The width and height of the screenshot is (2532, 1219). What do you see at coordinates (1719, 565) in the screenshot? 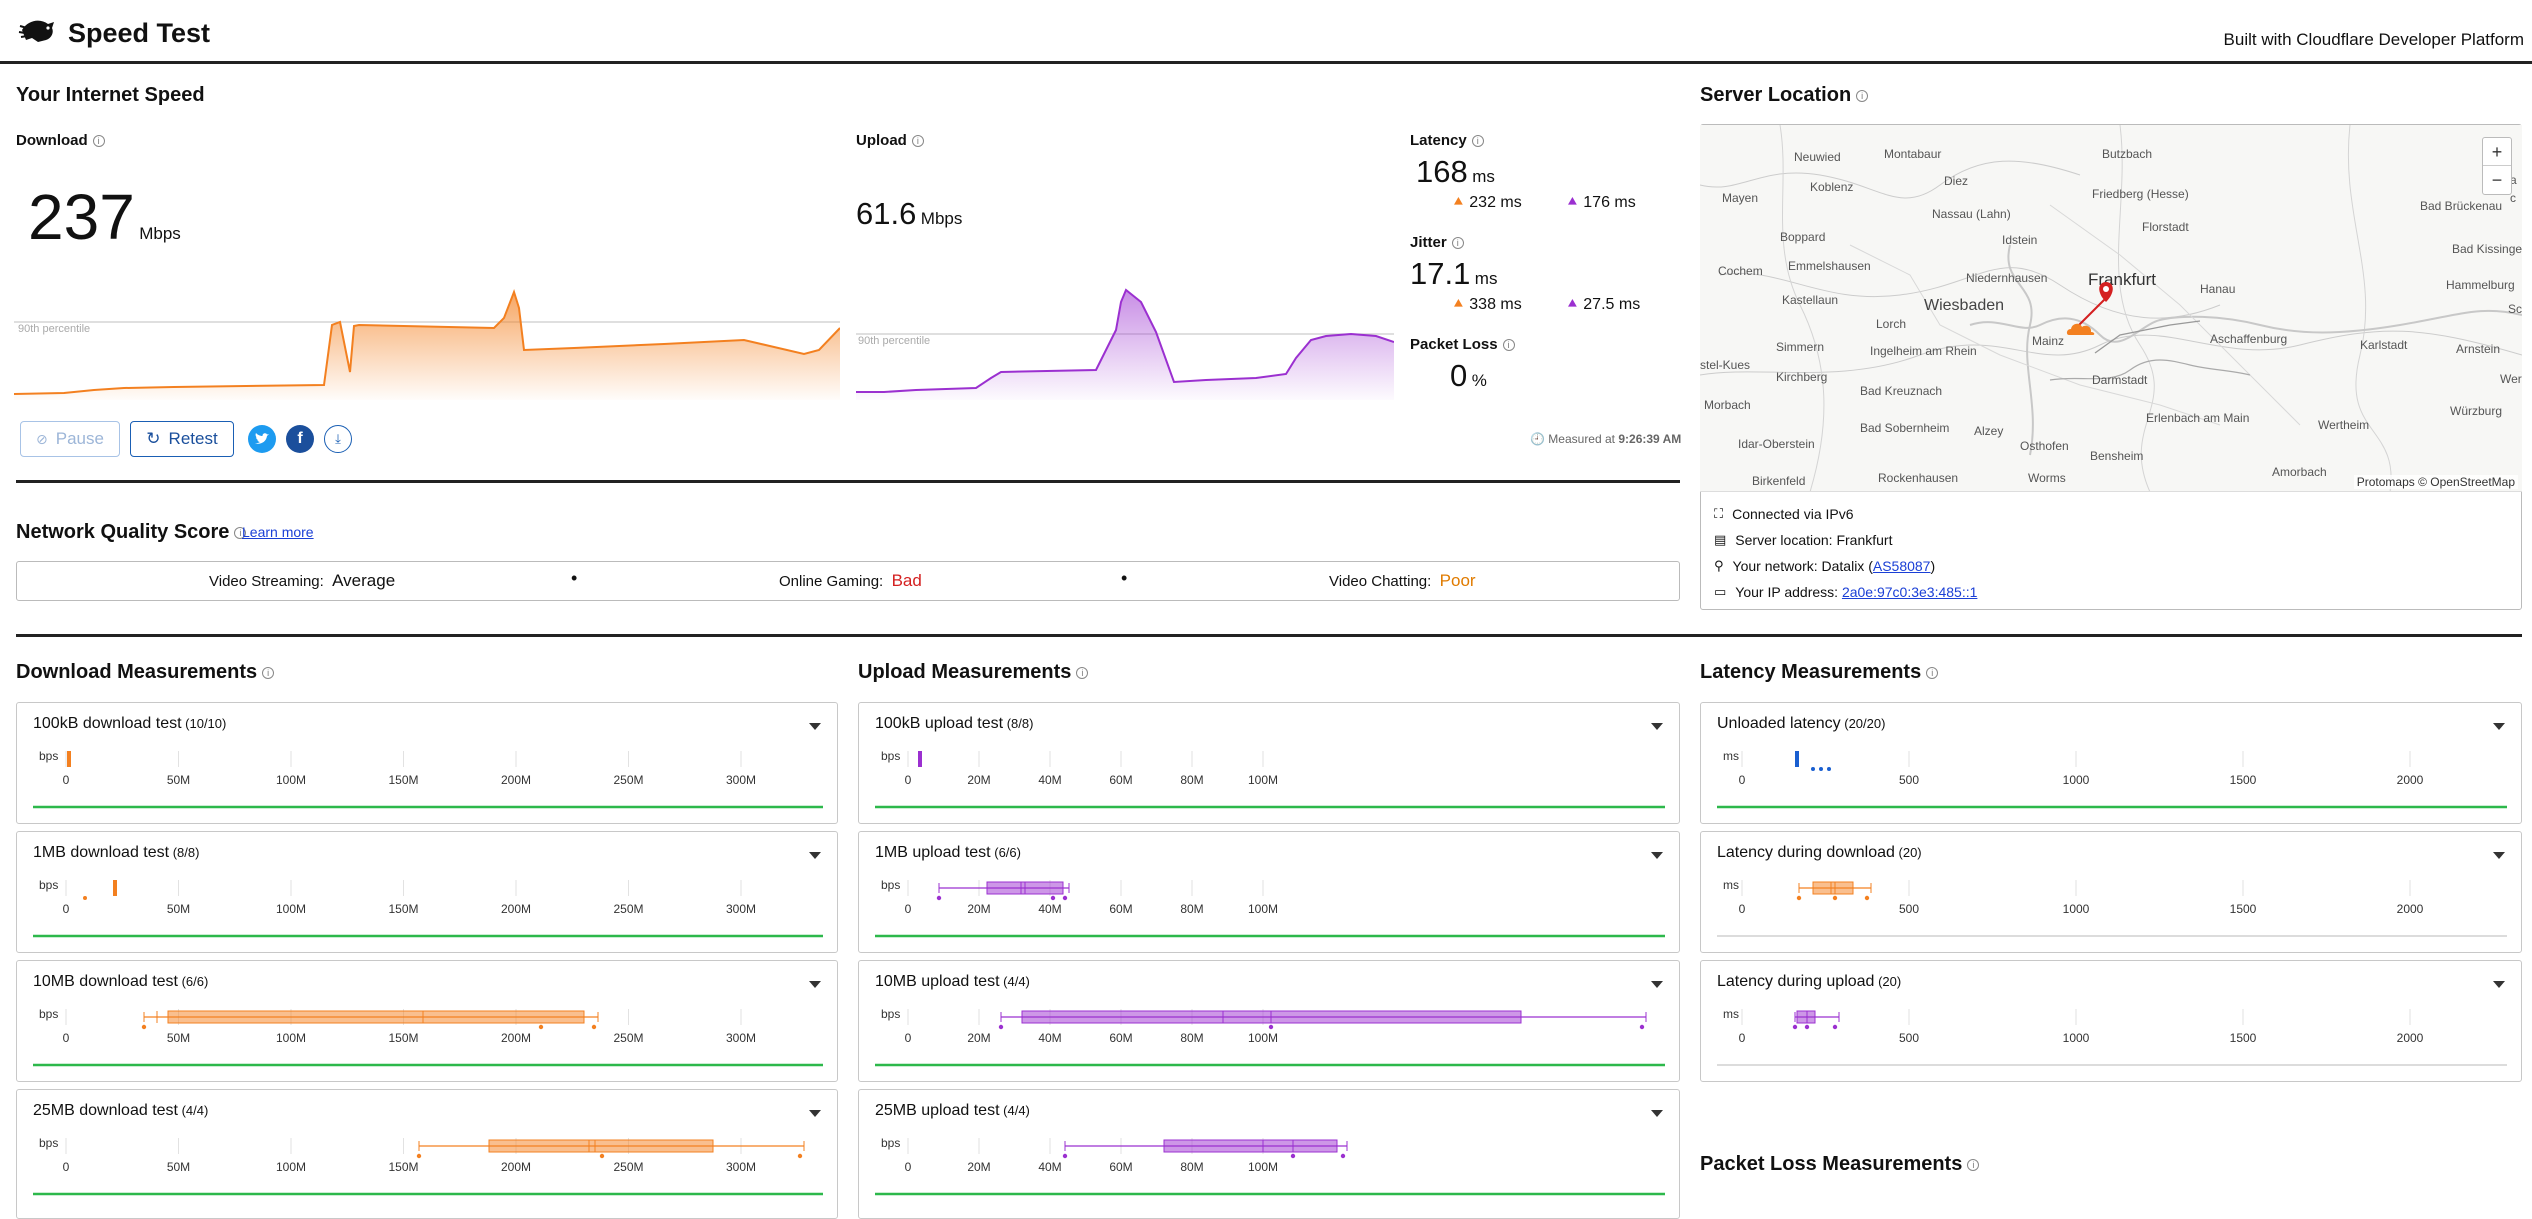
I see `location-pin-icon: ⚲` at bounding box center [1719, 565].